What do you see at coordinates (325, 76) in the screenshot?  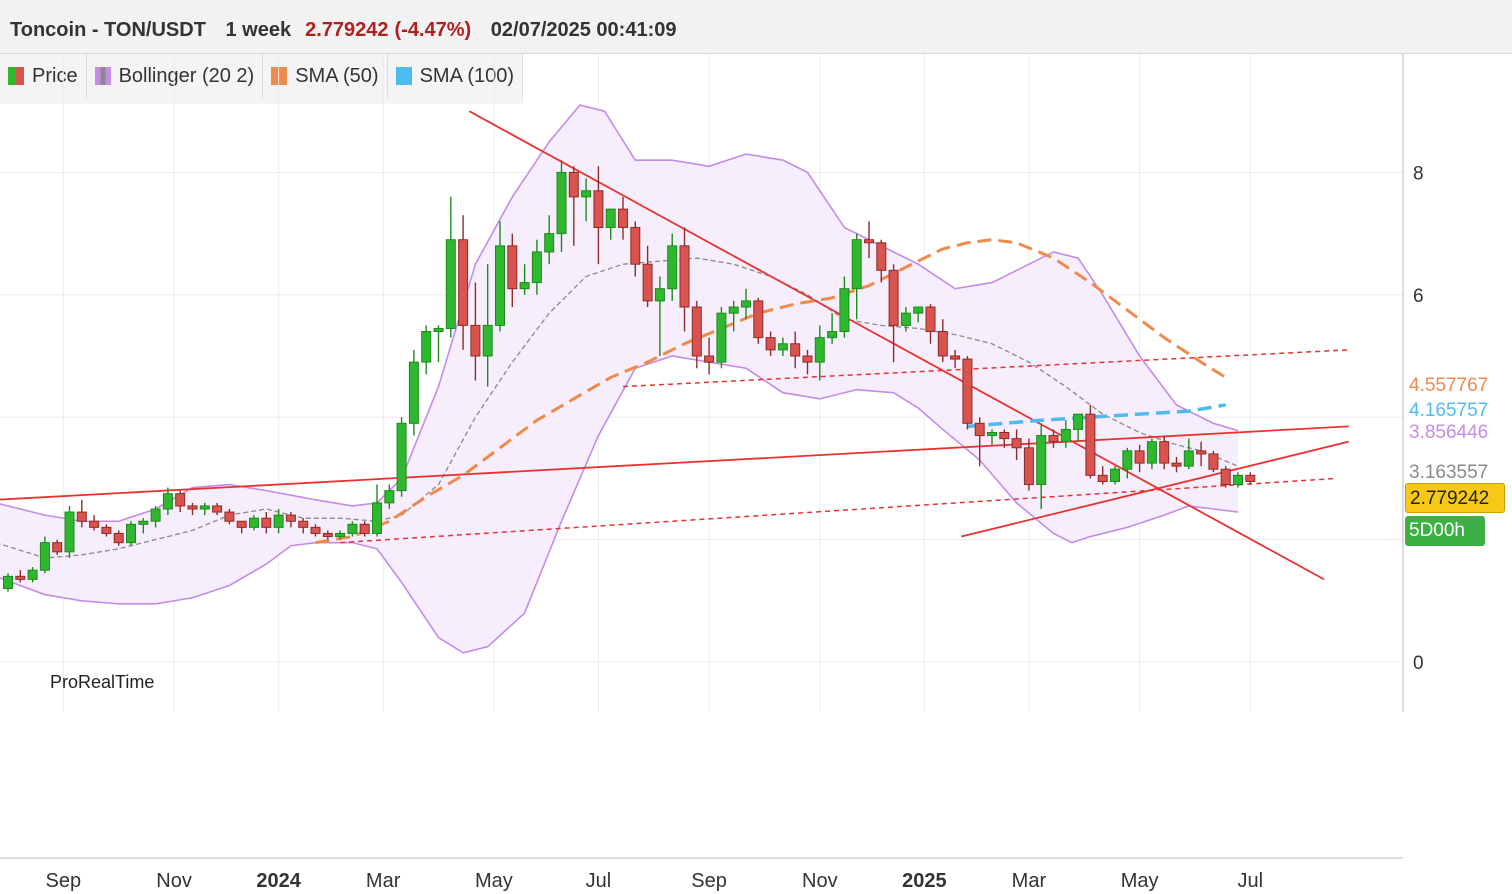 I see `legend-sma50: SMA (50)` at bounding box center [325, 76].